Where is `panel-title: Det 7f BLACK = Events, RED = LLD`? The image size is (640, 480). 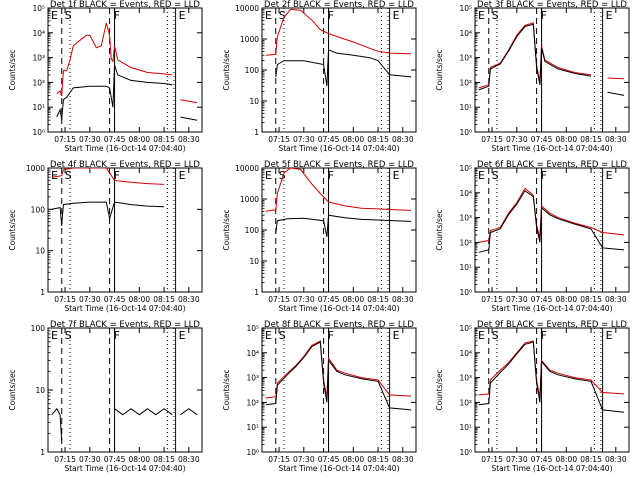
panel-title: Det 7f BLACK = Events, RED = LLD is located at coordinates (125, 325).